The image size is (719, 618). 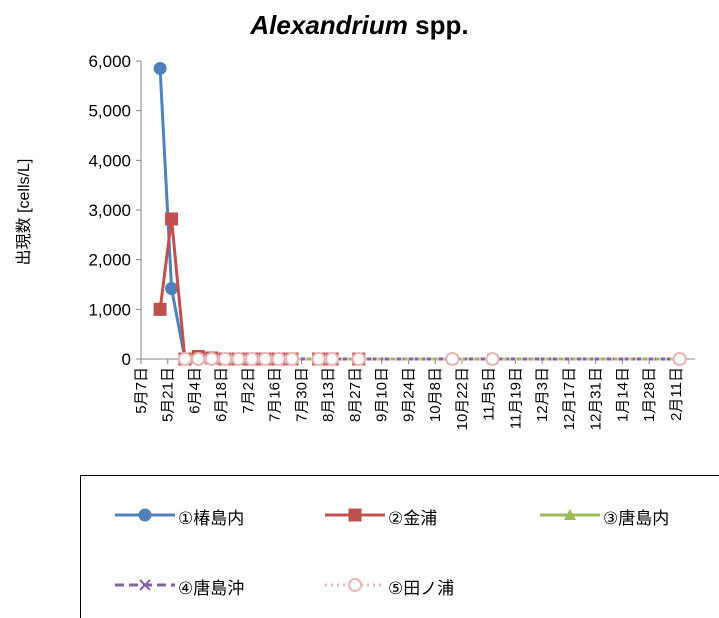 What do you see at coordinates (542, 394) in the screenshot?
I see `x-tick-label: 12月3日` at bounding box center [542, 394].